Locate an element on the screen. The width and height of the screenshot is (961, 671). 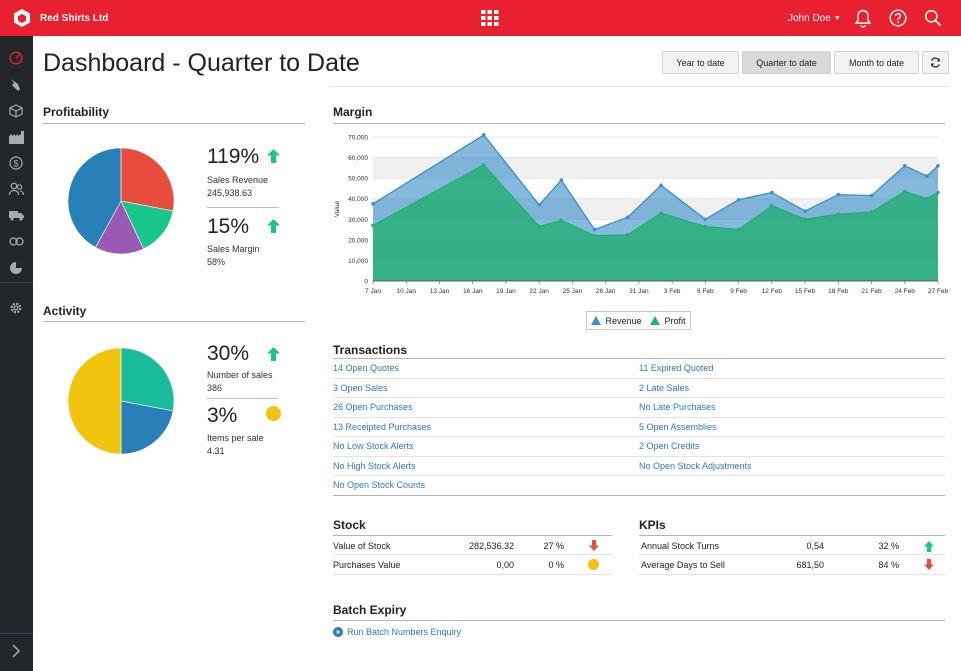
search-icon is located at coordinates (933, 18).